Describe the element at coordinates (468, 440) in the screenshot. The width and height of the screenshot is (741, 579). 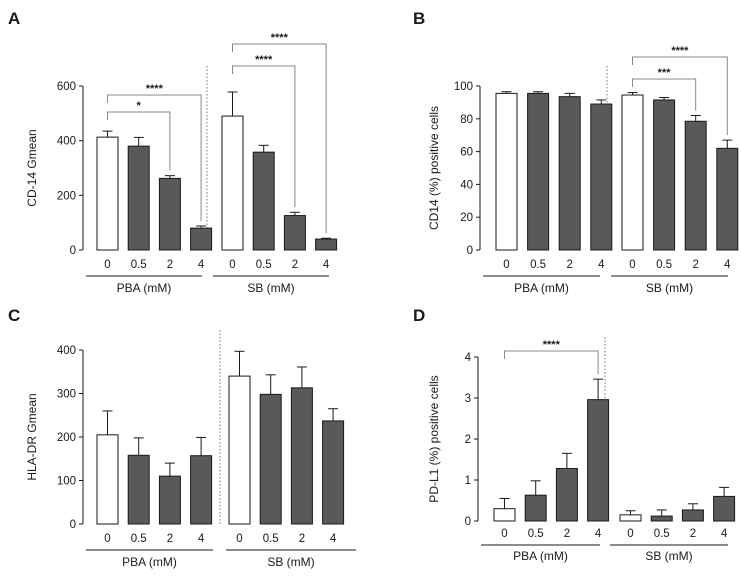
I see `y-tick-label: 2` at that location.